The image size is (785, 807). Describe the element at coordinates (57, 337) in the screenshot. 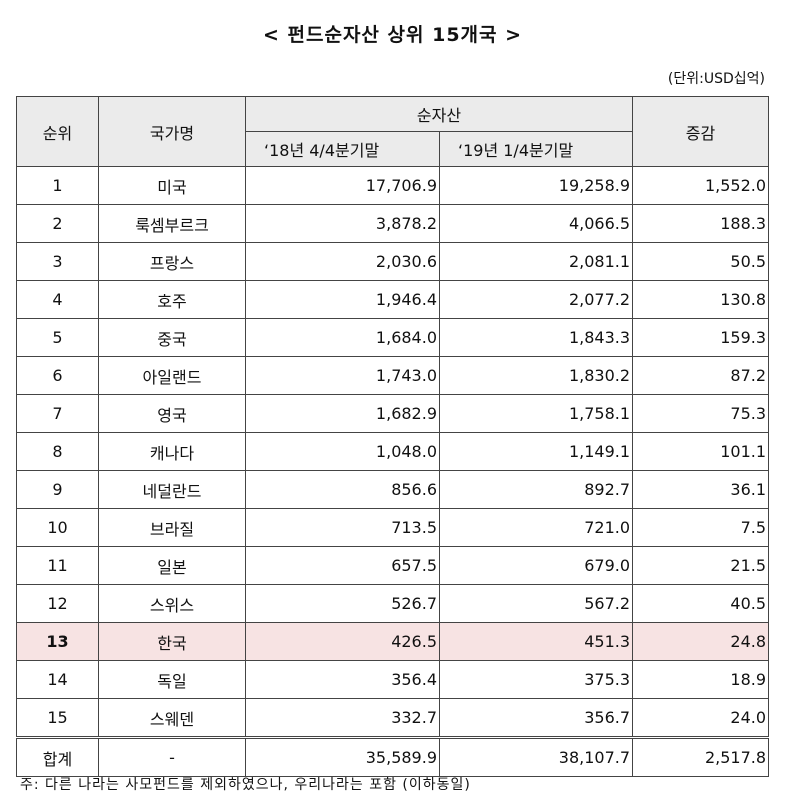

I see `rank-cell: 5` at that location.